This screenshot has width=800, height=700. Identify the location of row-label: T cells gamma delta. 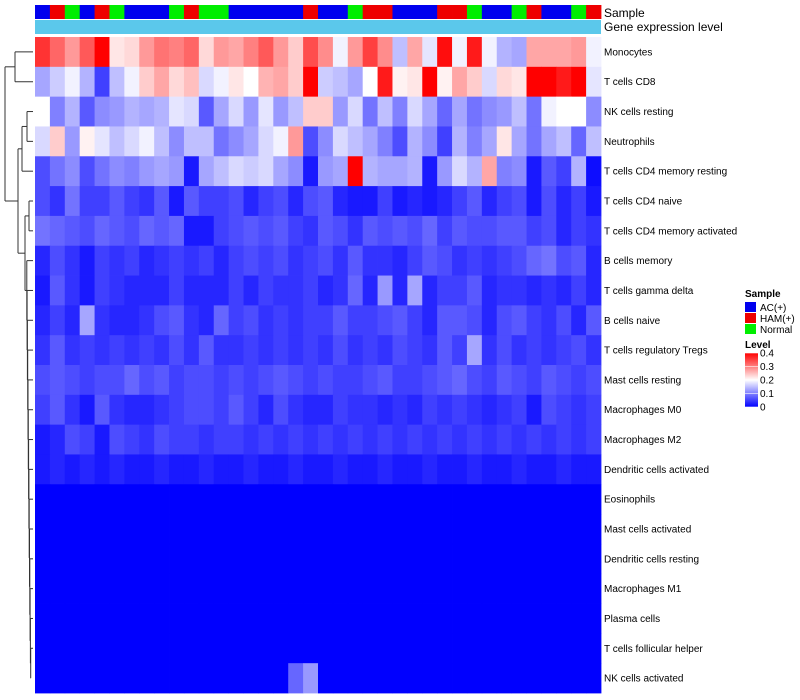
(649, 291).